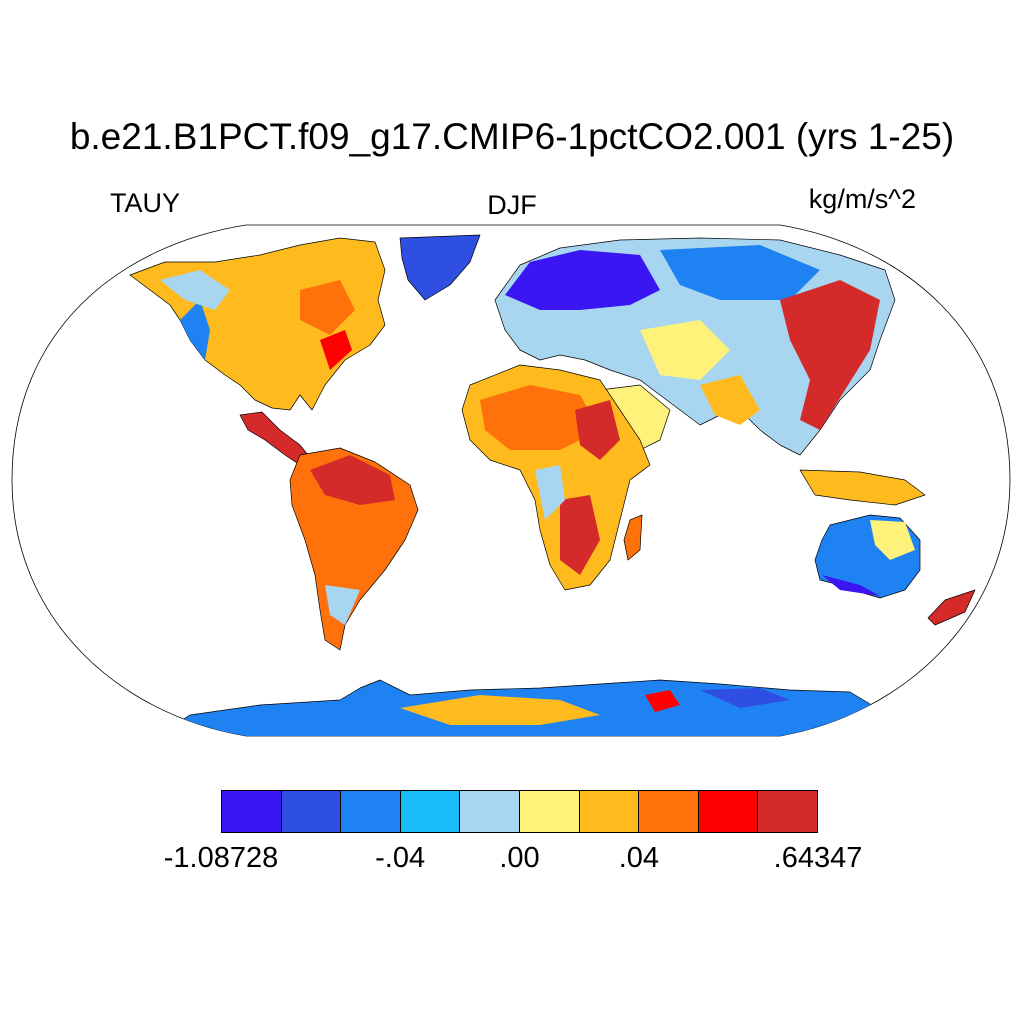 This screenshot has width=1024, height=1024. I want to click on region-na-west, so click(195, 290).